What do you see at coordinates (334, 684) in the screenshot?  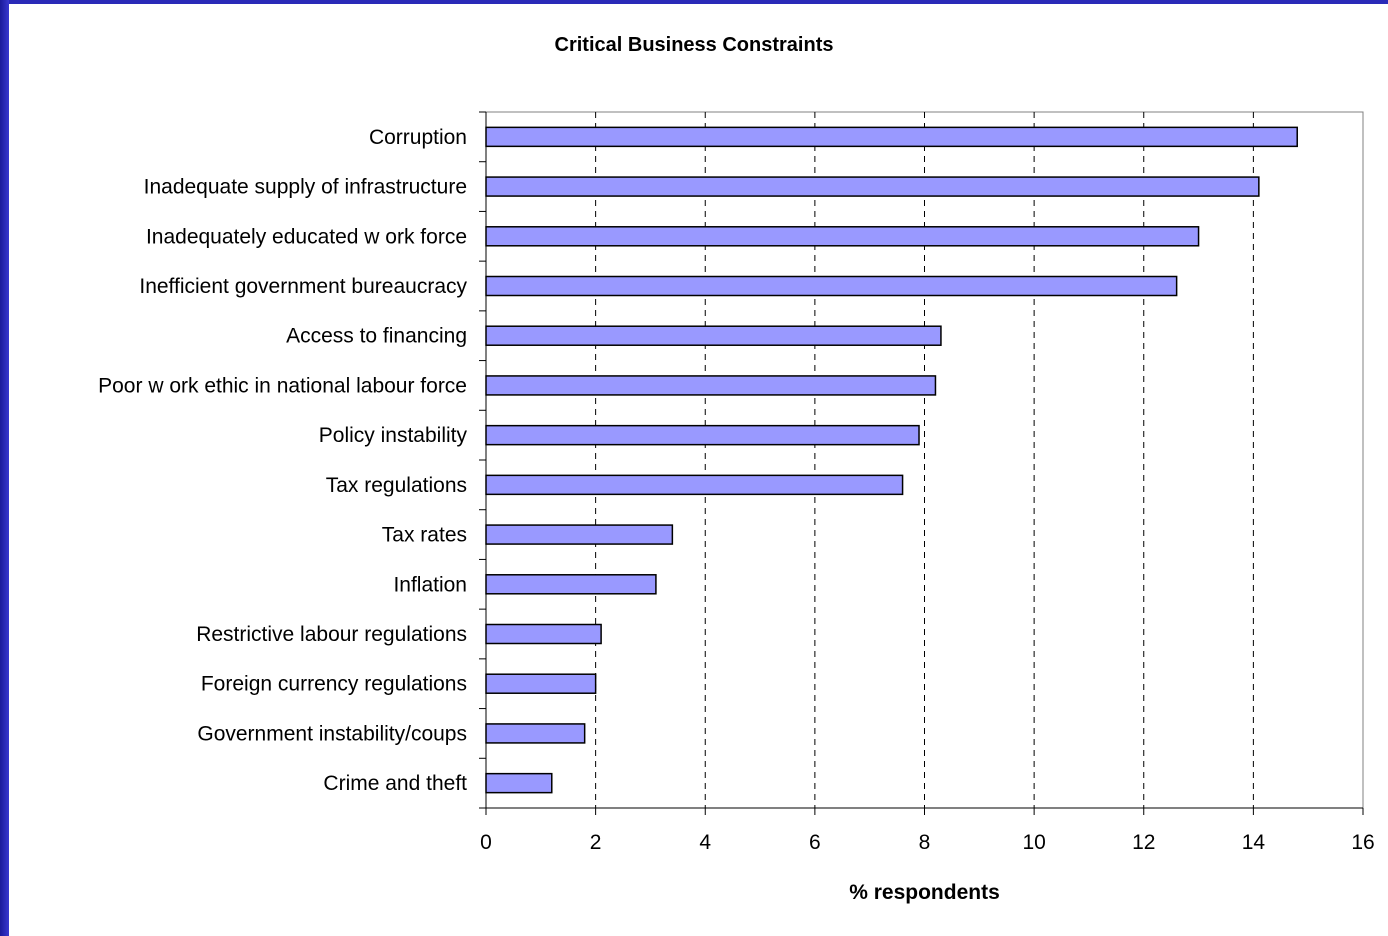 I see `category-label: Foreign currency regulations` at bounding box center [334, 684].